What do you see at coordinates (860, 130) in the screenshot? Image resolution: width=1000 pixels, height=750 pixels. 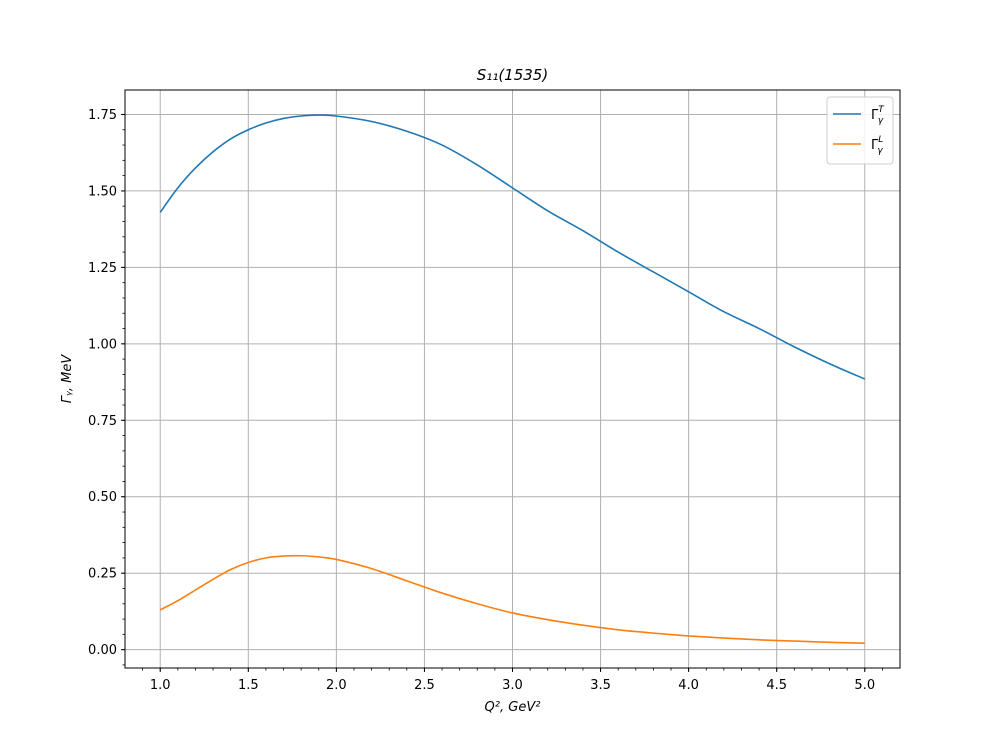 I see `legend: ΓT γΓL γ` at bounding box center [860, 130].